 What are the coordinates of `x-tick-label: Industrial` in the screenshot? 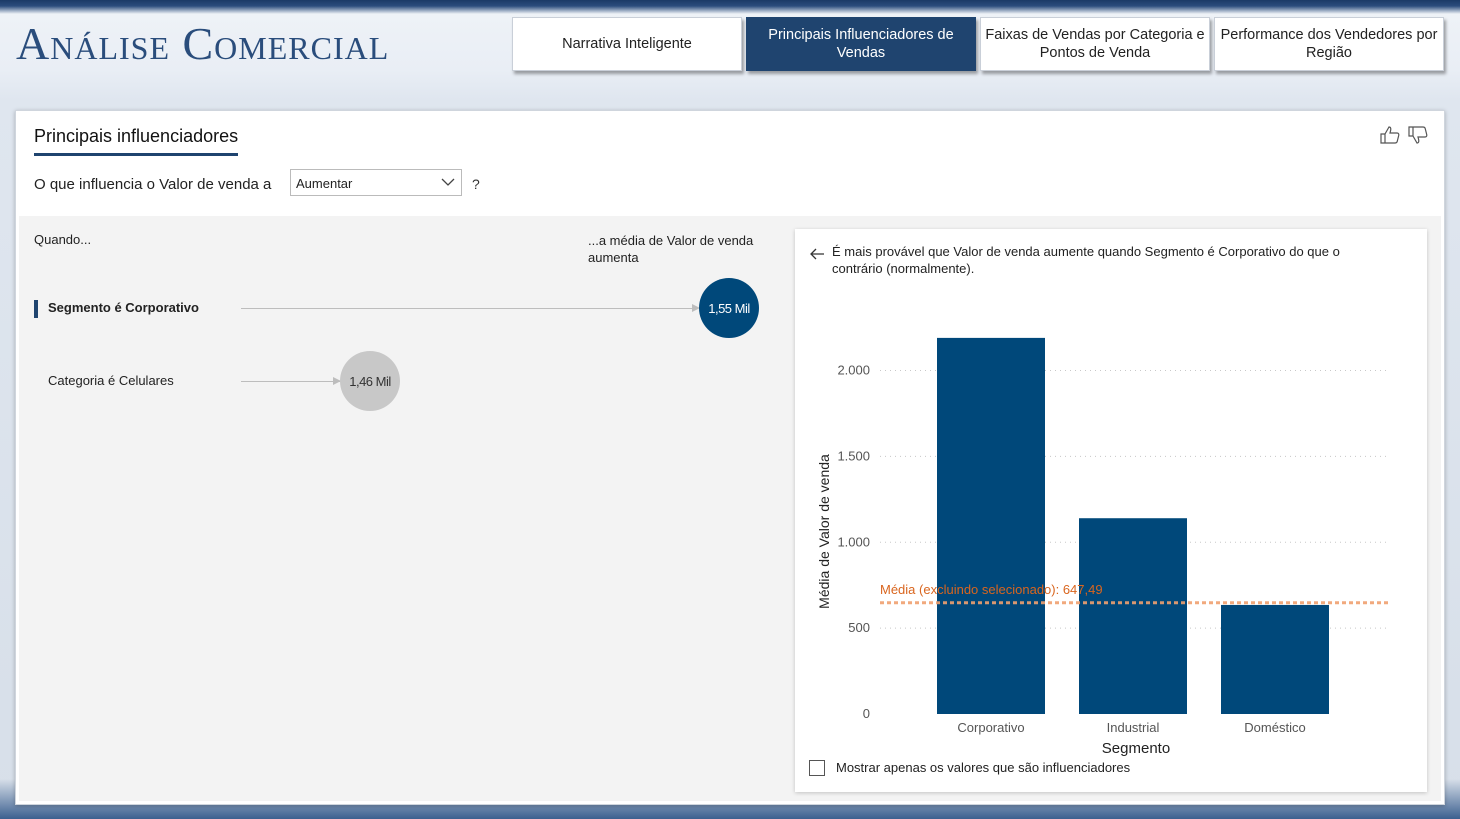 It's located at (1133, 727).